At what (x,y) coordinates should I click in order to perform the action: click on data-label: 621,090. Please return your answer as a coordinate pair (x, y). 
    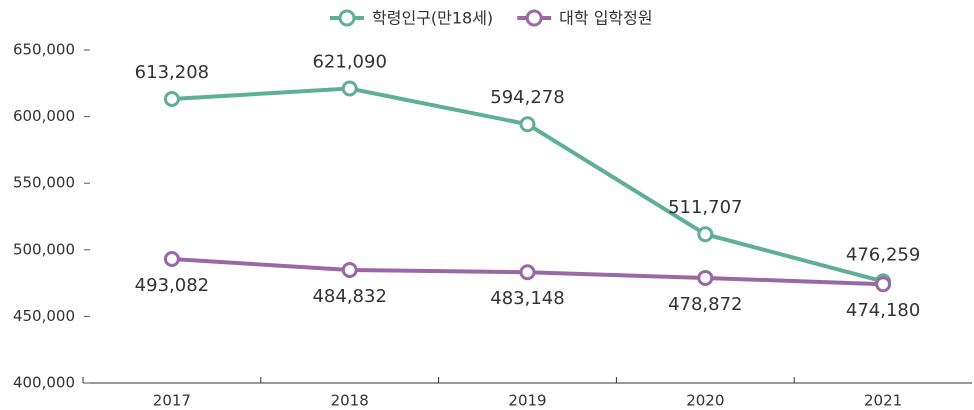
    Looking at the image, I should click on (349, 62).